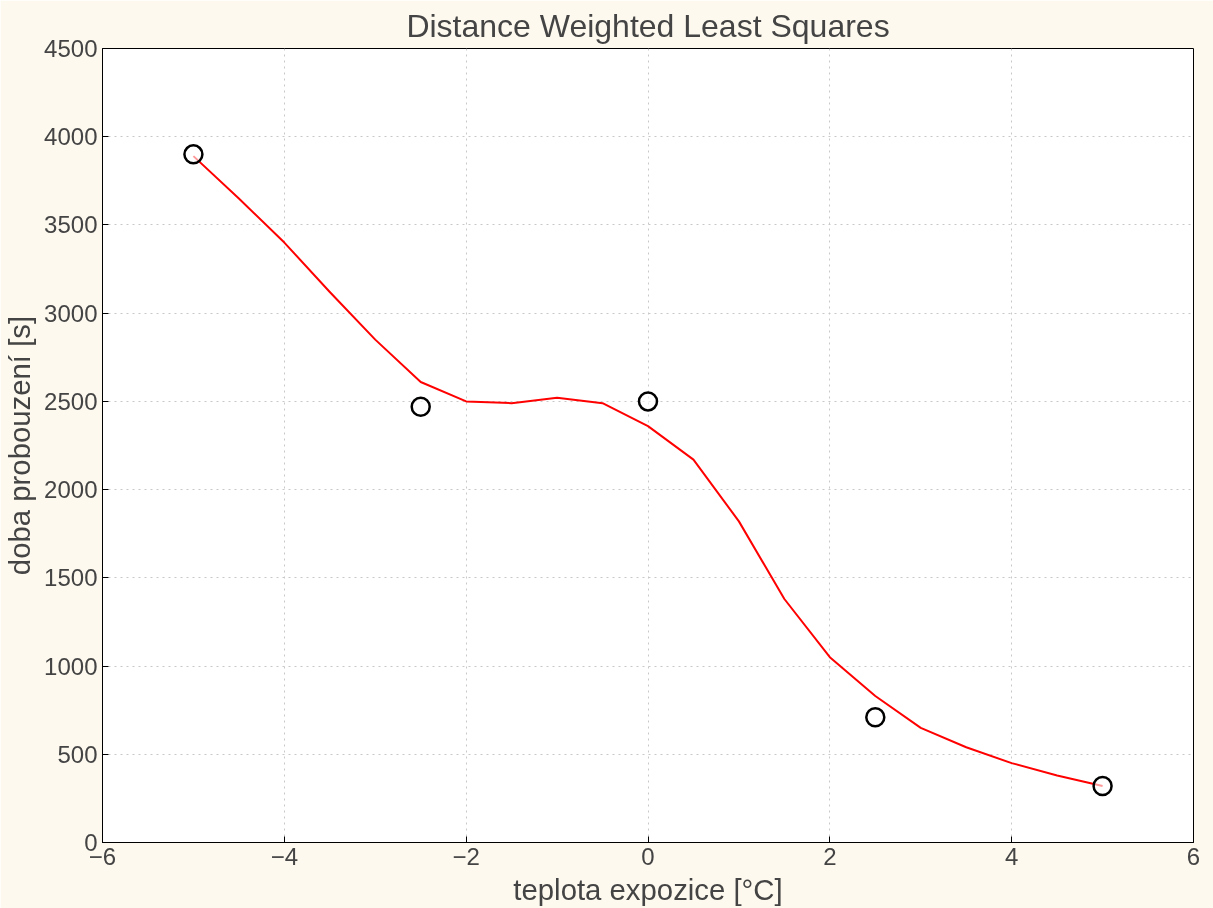 The image size is (1213, 908). What do you see at coordinates (71, 666) in the screenshot?
I see `y-tick-label: 1000` at bounding box center [71, 666].